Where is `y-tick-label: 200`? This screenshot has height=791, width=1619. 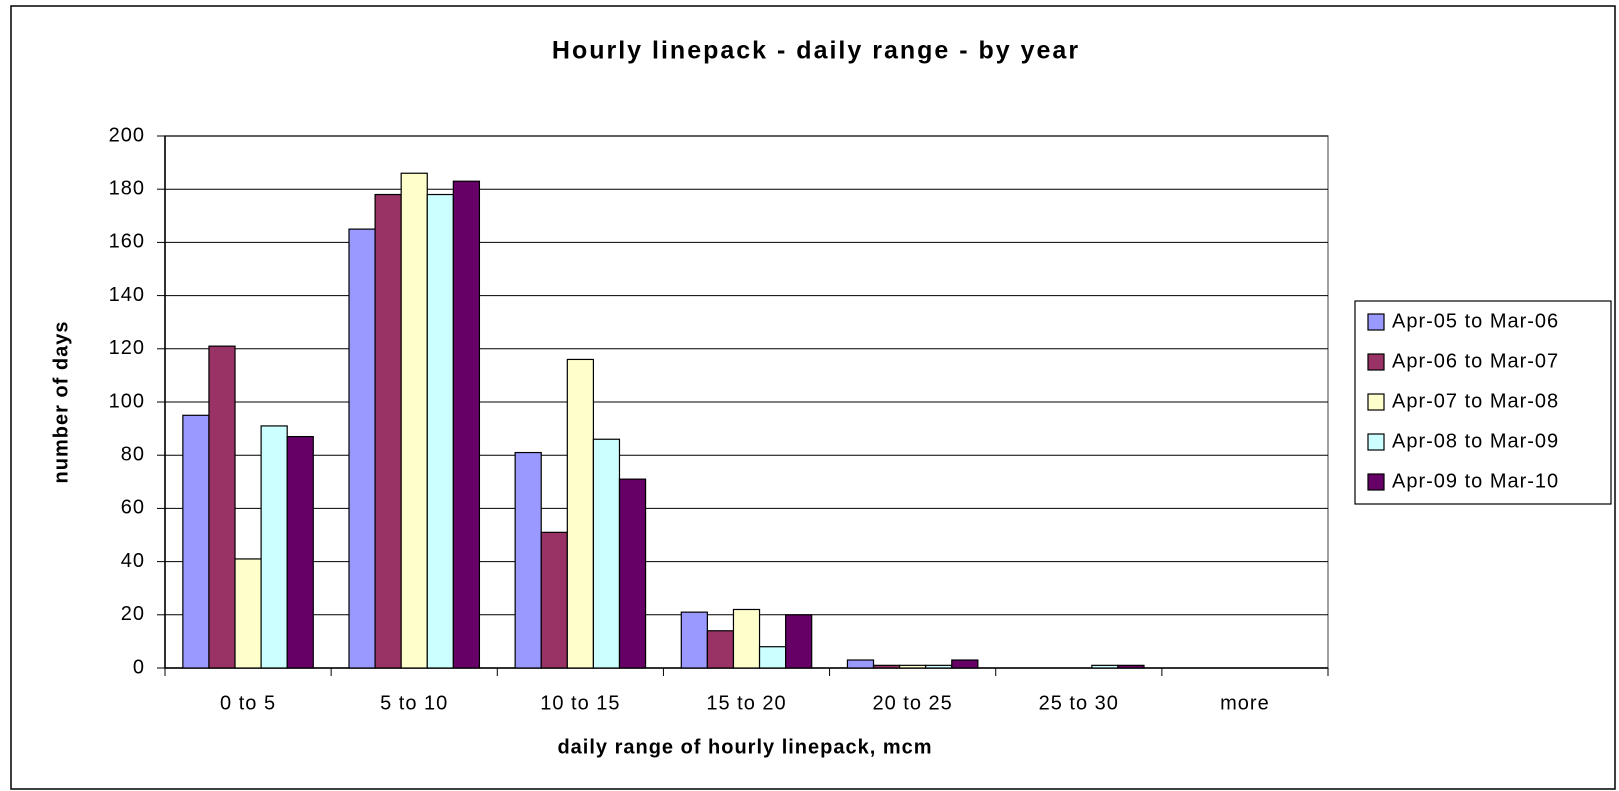
y-tick-label: 200 is located at coordinates (127, 135).